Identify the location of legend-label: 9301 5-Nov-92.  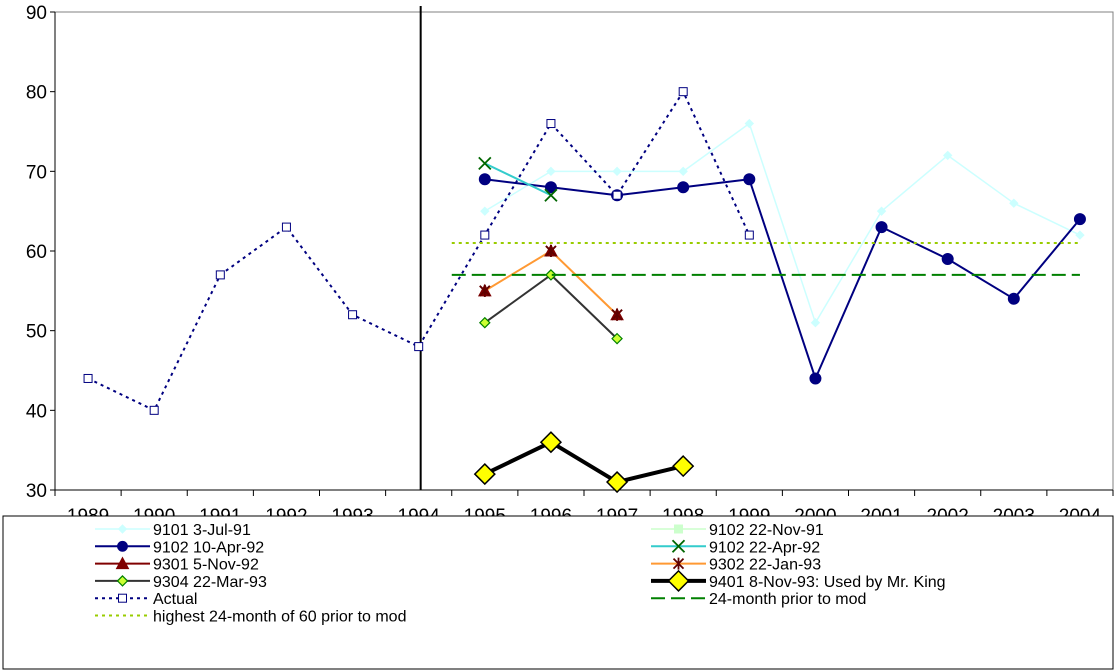
(206, 565).